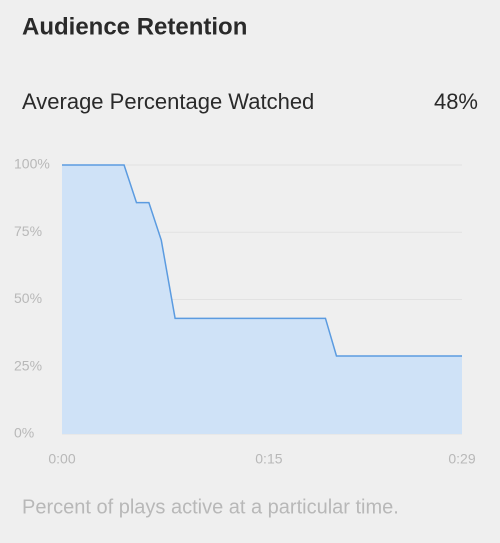 This screenshot has height=543, width=500. I want to click on title: Audience Retention, so click(134, 26).